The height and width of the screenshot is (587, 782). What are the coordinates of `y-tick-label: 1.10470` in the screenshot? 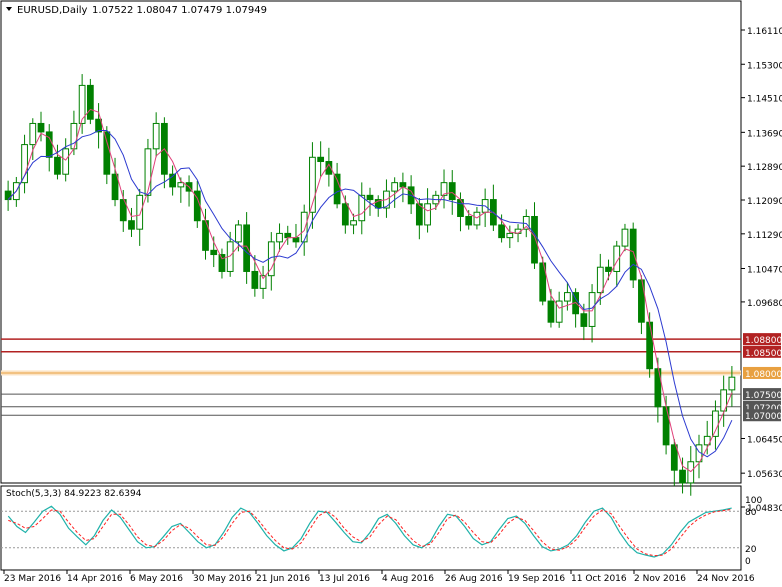 It's located at (764, 271).